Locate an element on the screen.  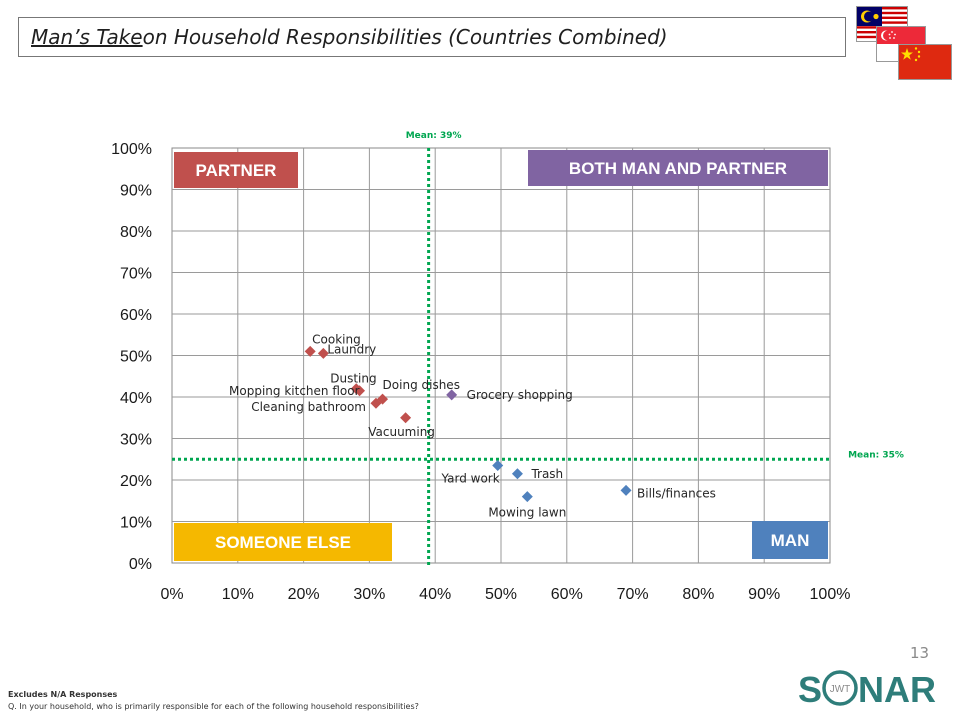
logo-ring-text: JWT is located at coordinates (840, 689).